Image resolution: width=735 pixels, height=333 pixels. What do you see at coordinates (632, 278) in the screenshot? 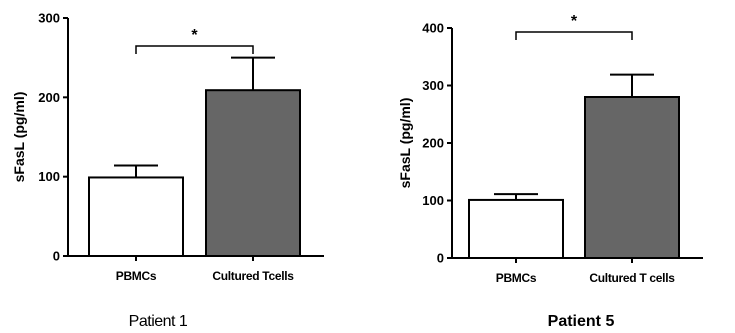
I see `x-category-label: Cultured T cells` at bounding box center [632, 278].